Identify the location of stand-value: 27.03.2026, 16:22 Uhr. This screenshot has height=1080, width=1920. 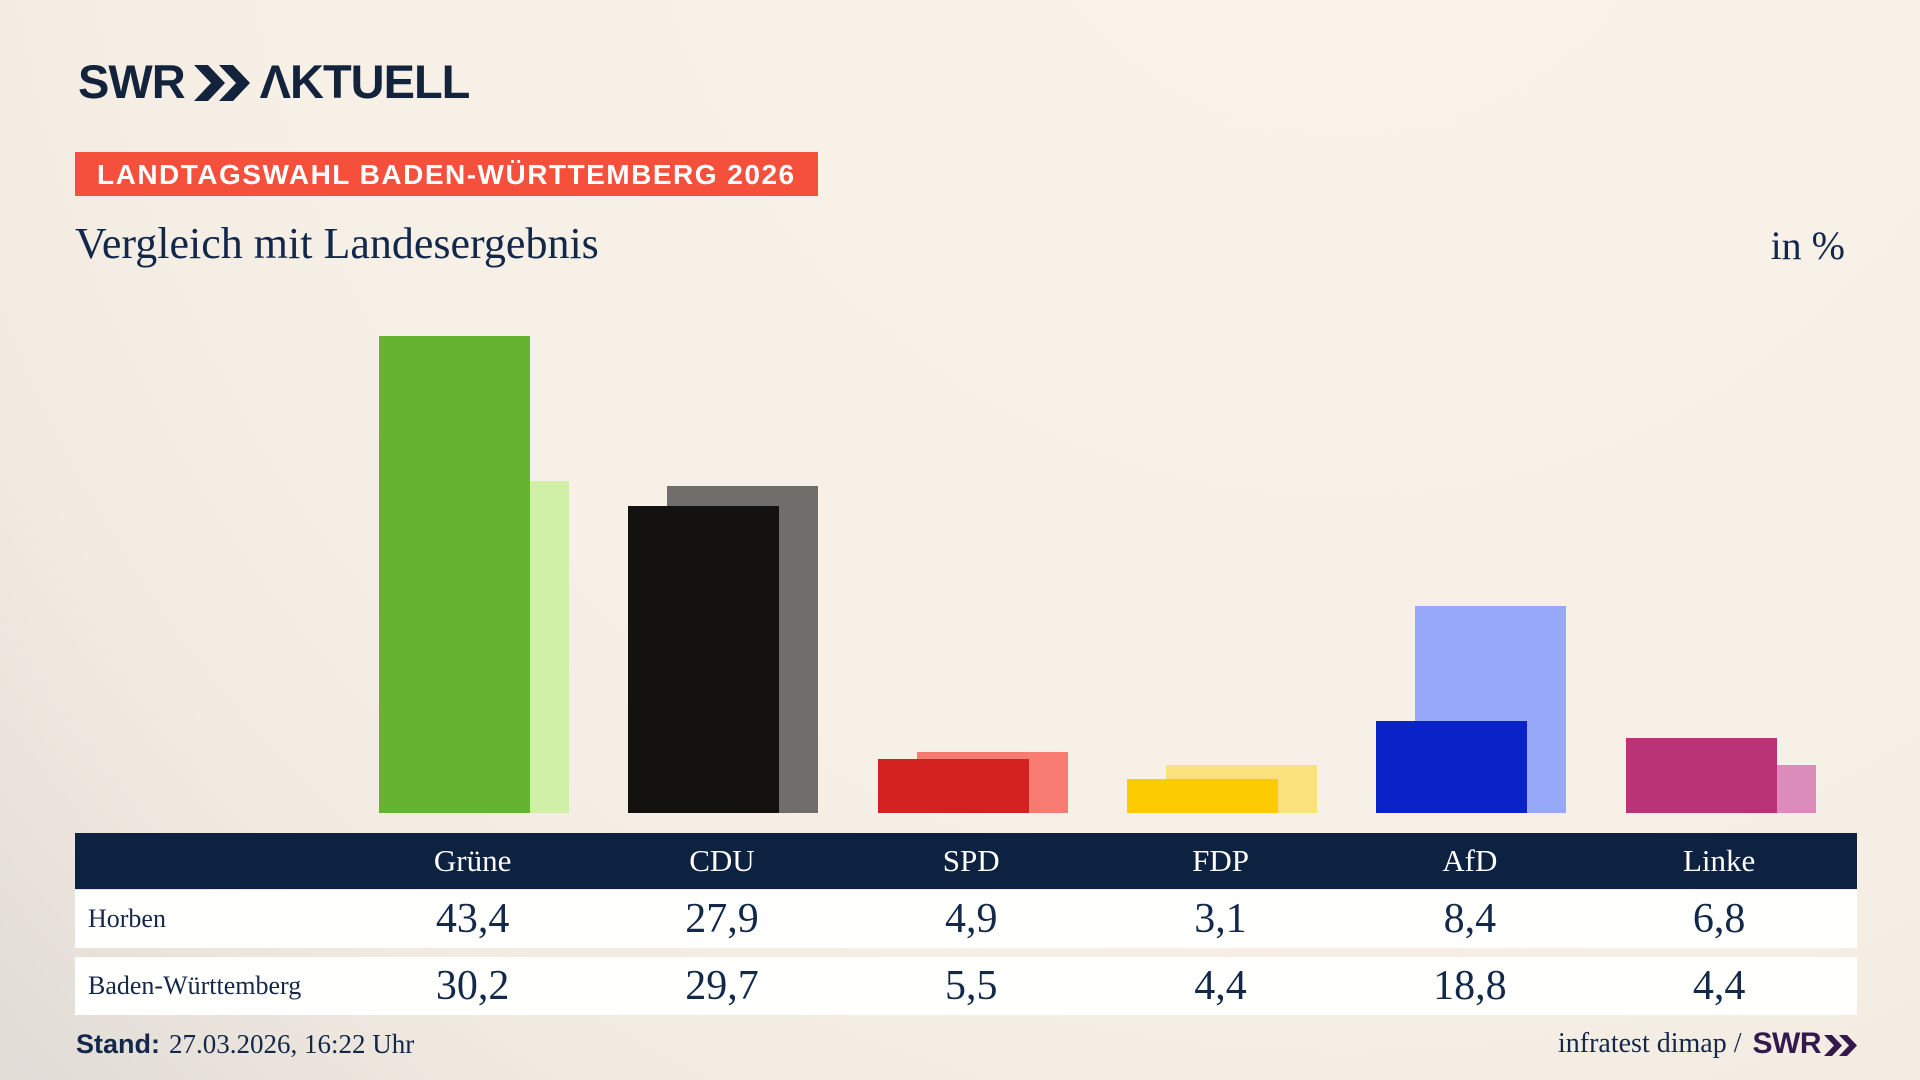
(292, 1044).